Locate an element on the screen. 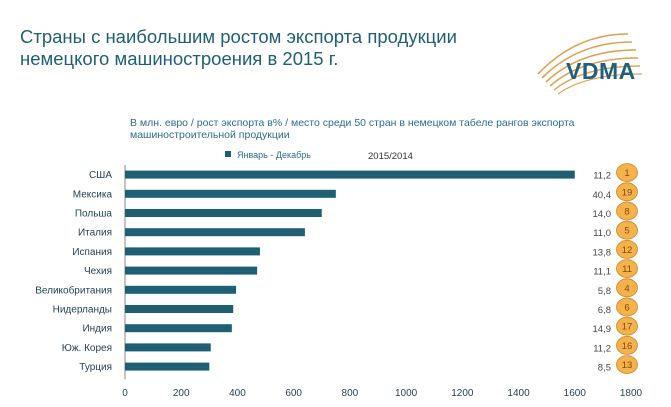 The width and height of the screenshot is (671, 407). rank-label: 12 is located at coordinates (627, 250).